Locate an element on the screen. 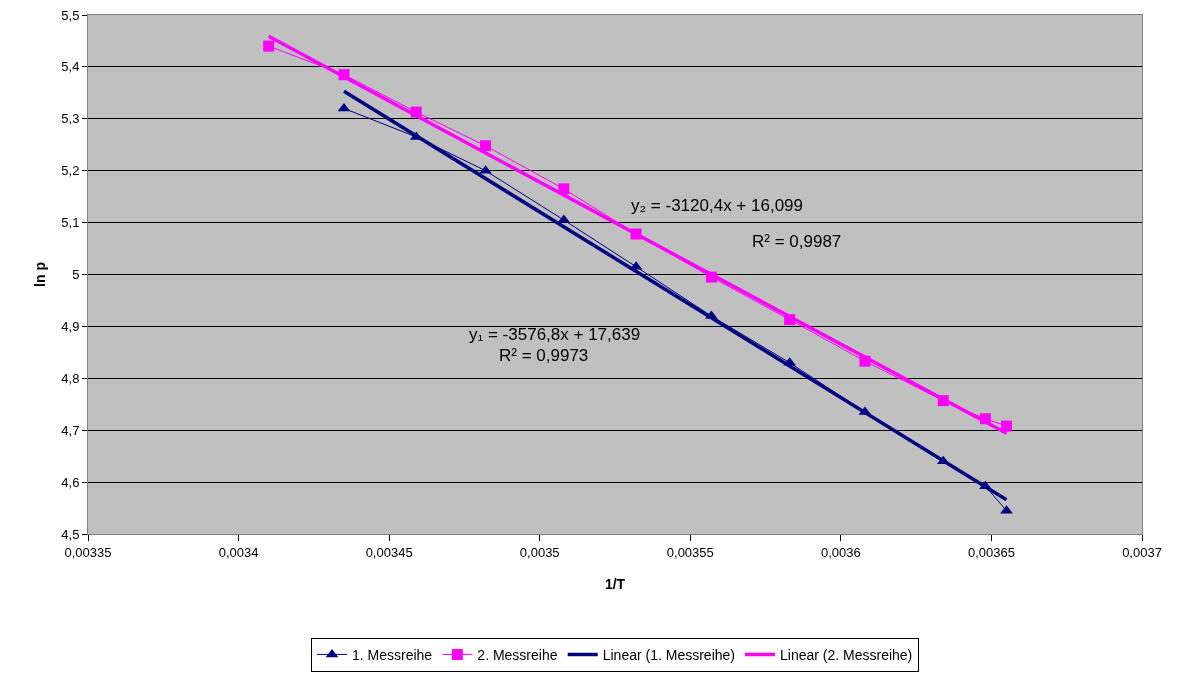  x-tick-label: 0,00355 is located at coordinates (690, 552).